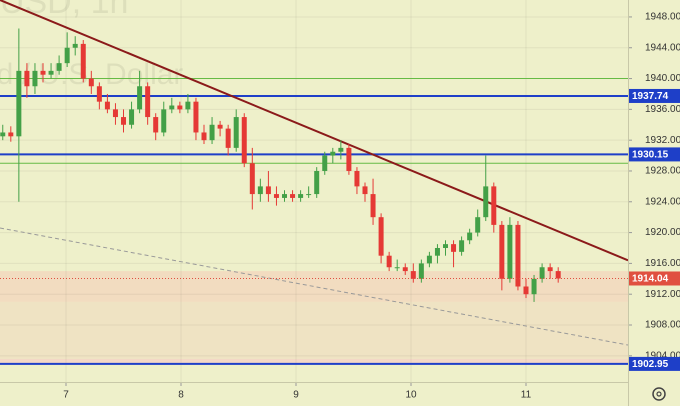 This screenshot has width=680, height=406. I want to click on y-tick-label: 1936.00, so click(662, 109).